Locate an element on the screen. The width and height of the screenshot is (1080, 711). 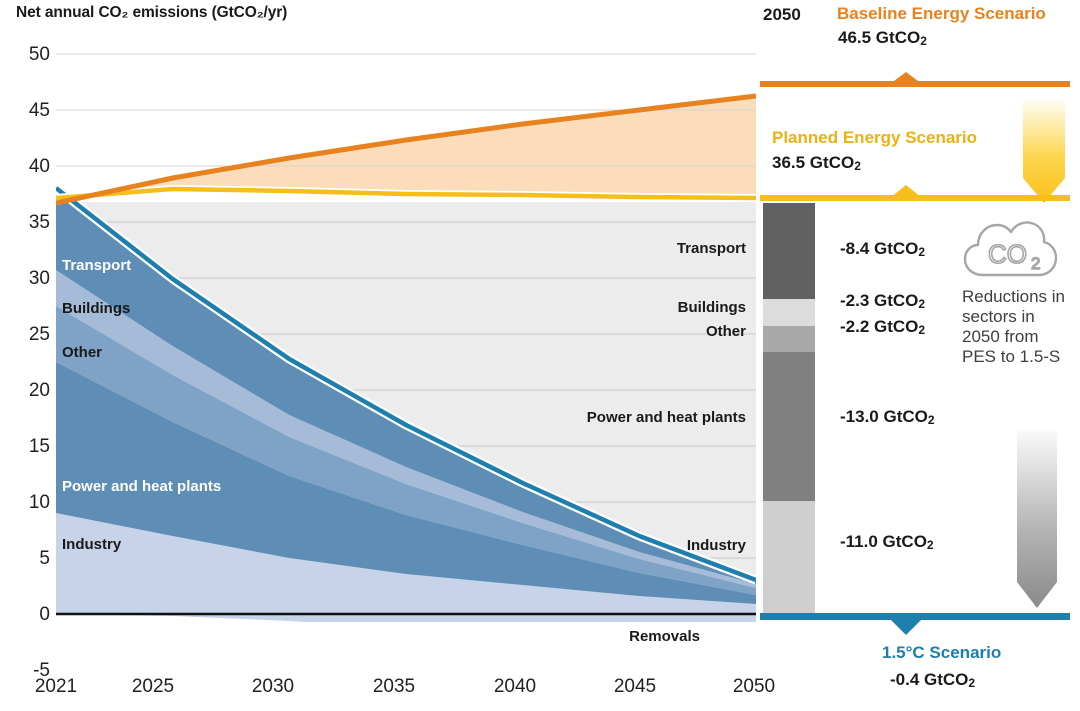
y-axis: 50 45 40 35 30 25 20 15 10 5 0 -5 is located at coordinates (25, 355).